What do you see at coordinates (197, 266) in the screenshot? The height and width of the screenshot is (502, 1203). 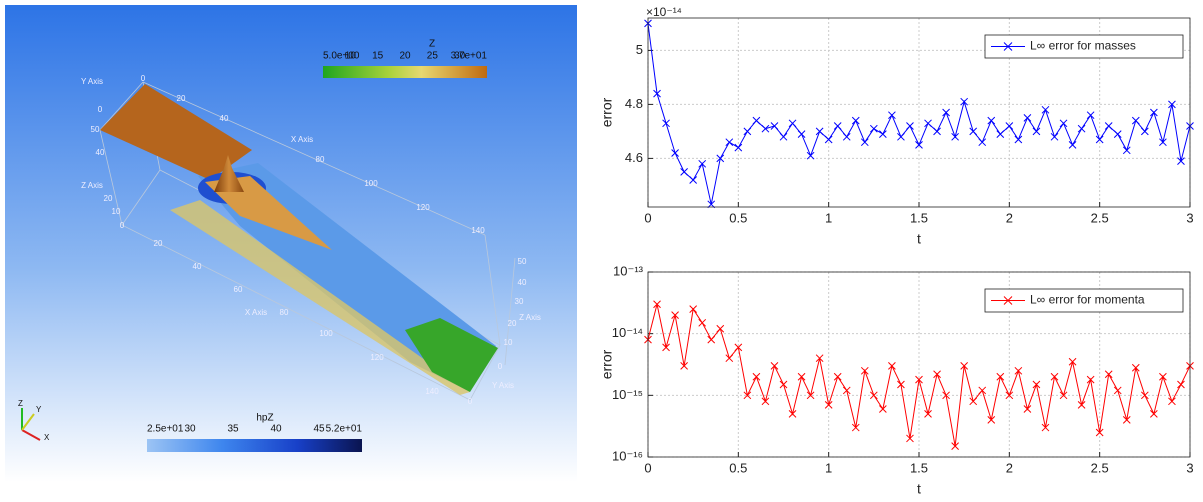 I see `axis-label: 40` at bounding box center [197, 266].